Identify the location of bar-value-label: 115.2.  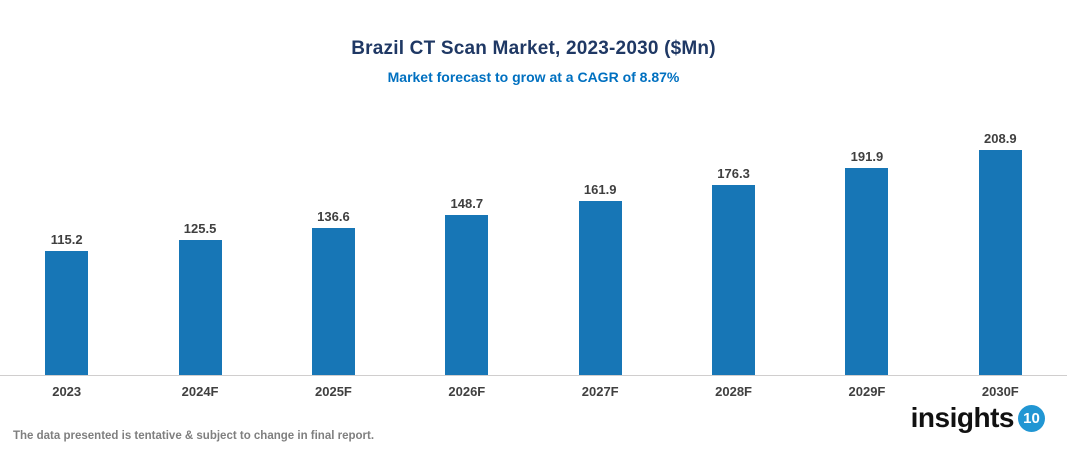
(66, 239).